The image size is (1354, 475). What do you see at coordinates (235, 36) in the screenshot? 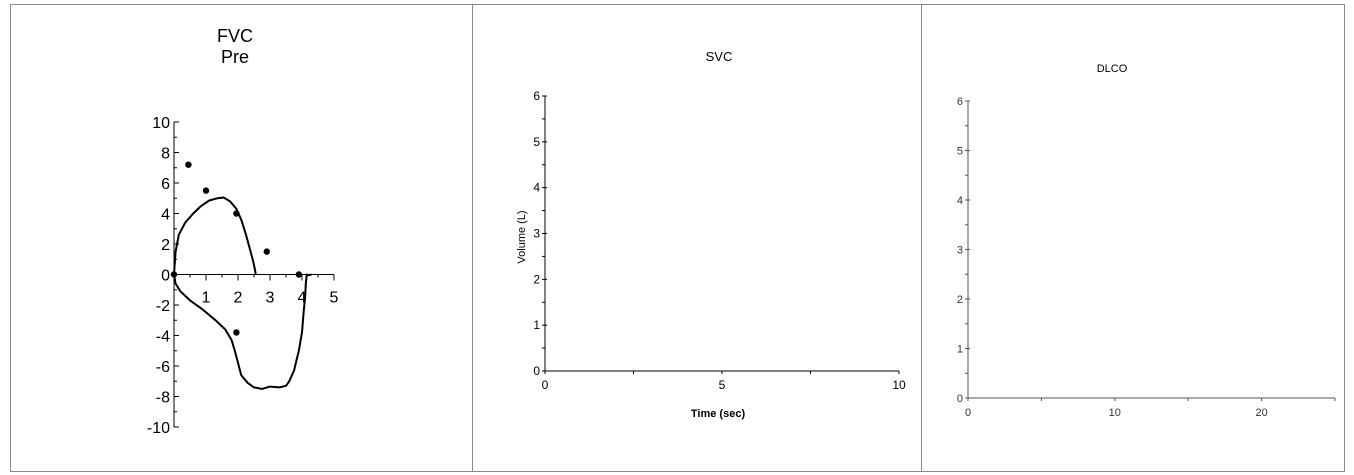
I see `fvc-title: FVC` at bounding box center [235, 36].